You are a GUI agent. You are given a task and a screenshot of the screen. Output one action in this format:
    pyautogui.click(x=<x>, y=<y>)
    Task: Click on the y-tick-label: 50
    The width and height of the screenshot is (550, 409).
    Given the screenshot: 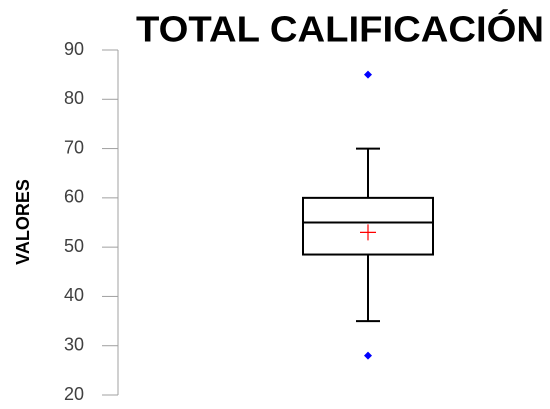 What is the action you would take?
    pyautogui.click(x=74, y=246)
    